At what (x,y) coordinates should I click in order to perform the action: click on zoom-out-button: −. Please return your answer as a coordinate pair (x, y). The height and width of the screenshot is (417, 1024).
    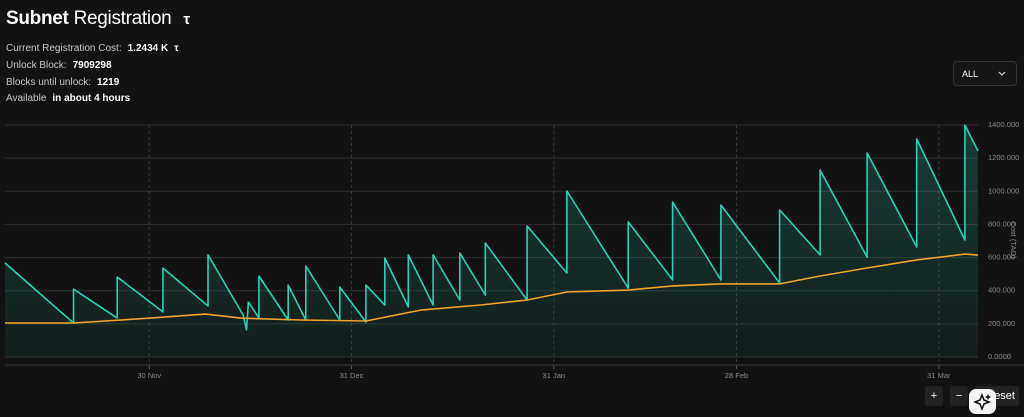
    Looking at the image, I should click on (959, 396).